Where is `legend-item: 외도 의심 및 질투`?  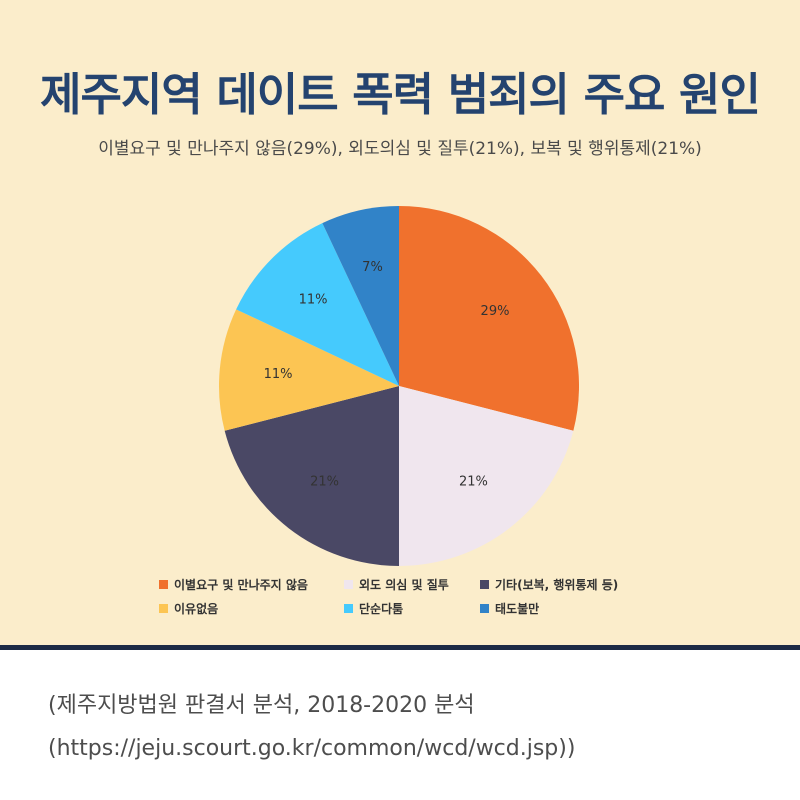 legend-item: 외도 의심 및 질투 is located at coordinates (412, 584).